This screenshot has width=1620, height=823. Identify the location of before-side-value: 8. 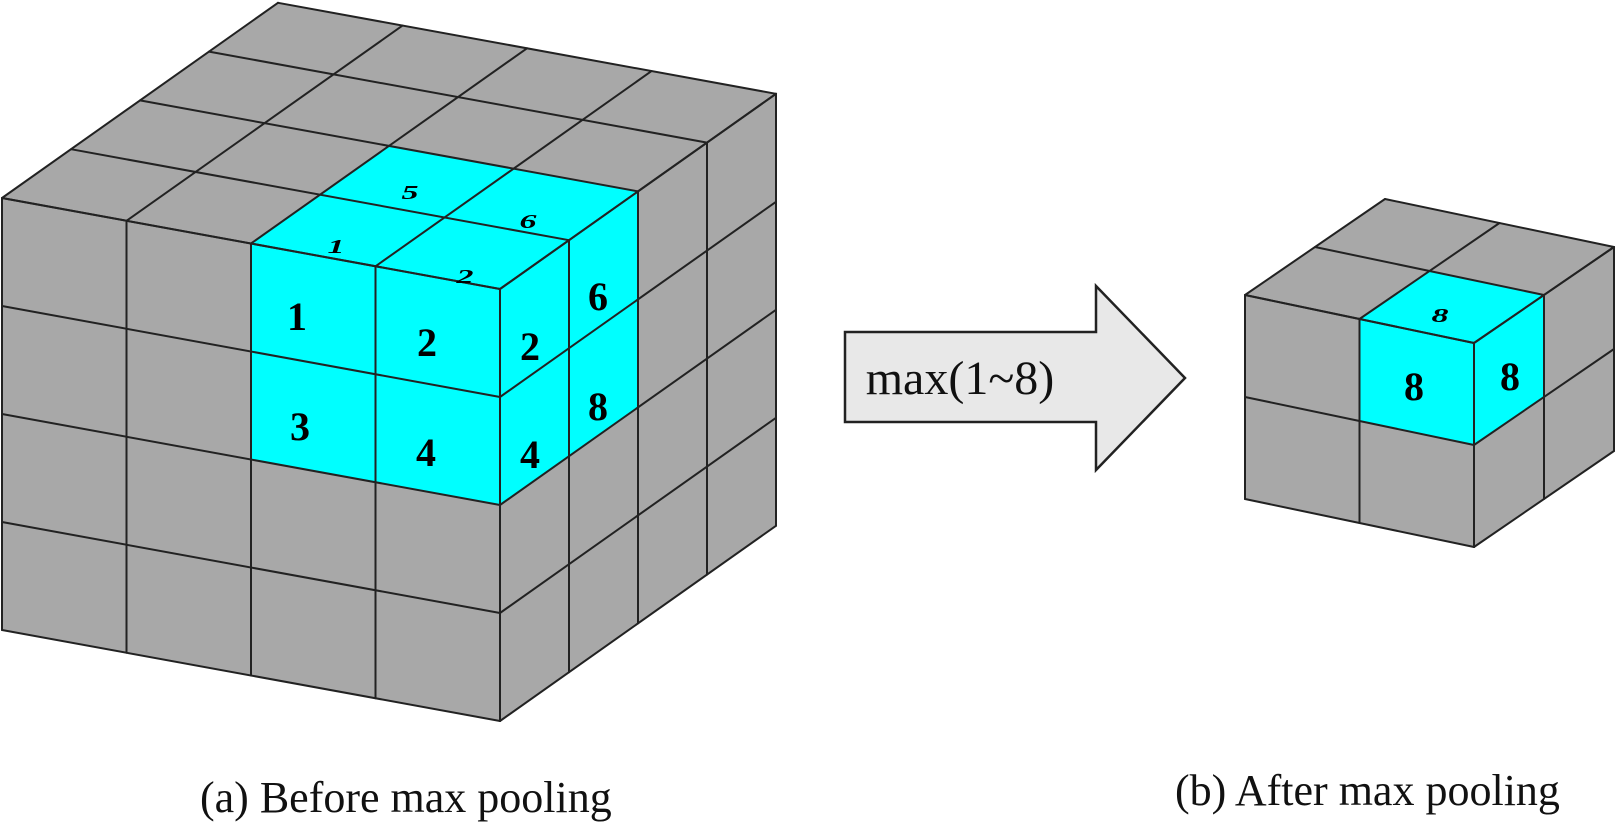
(598, 406).